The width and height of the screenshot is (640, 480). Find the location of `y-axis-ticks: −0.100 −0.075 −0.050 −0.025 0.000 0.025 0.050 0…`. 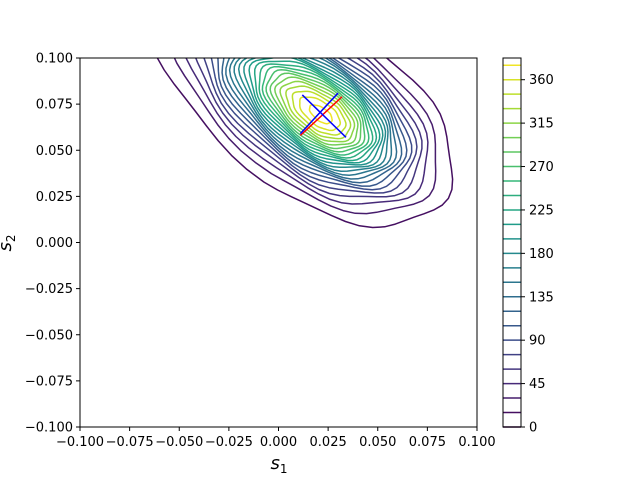

y-axis-ticks: −0.100 −0.075 −0.050 −0.025 0.000 0.025 0.050 0… is located at coordinates (52, 244).